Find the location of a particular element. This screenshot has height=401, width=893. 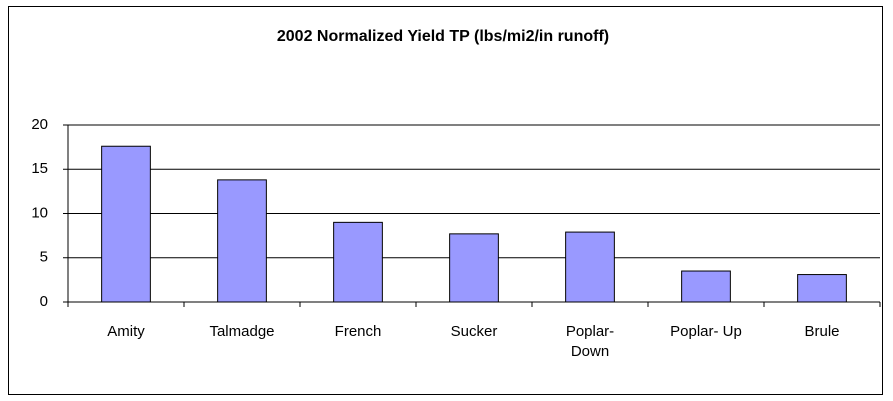

y-tick-label: 15 is located at coordinates (39, 168).